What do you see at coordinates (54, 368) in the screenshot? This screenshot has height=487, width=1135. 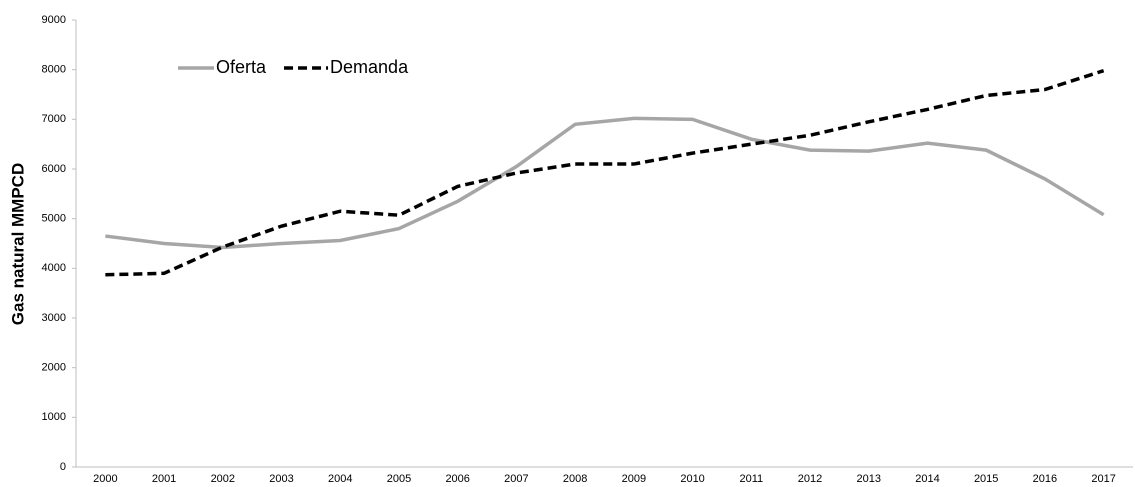 I see `y-tick-label: 2000` at bounding box center [54, 368].